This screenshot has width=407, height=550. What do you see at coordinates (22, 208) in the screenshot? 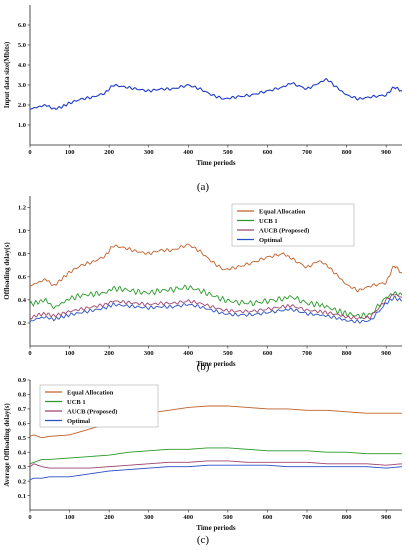
I see `y-tick-label: 1.2` at bounding box center [22, 208].